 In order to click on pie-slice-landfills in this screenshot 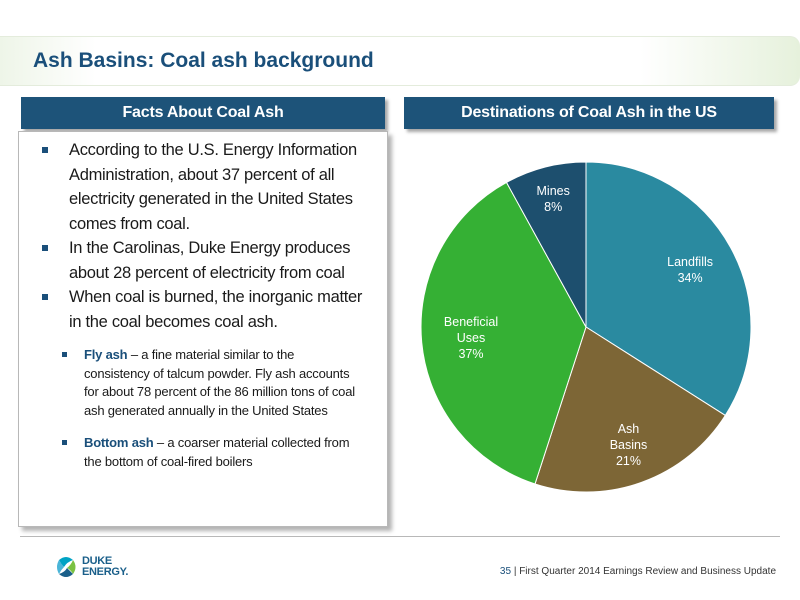, I will do `click(668, 289)`.